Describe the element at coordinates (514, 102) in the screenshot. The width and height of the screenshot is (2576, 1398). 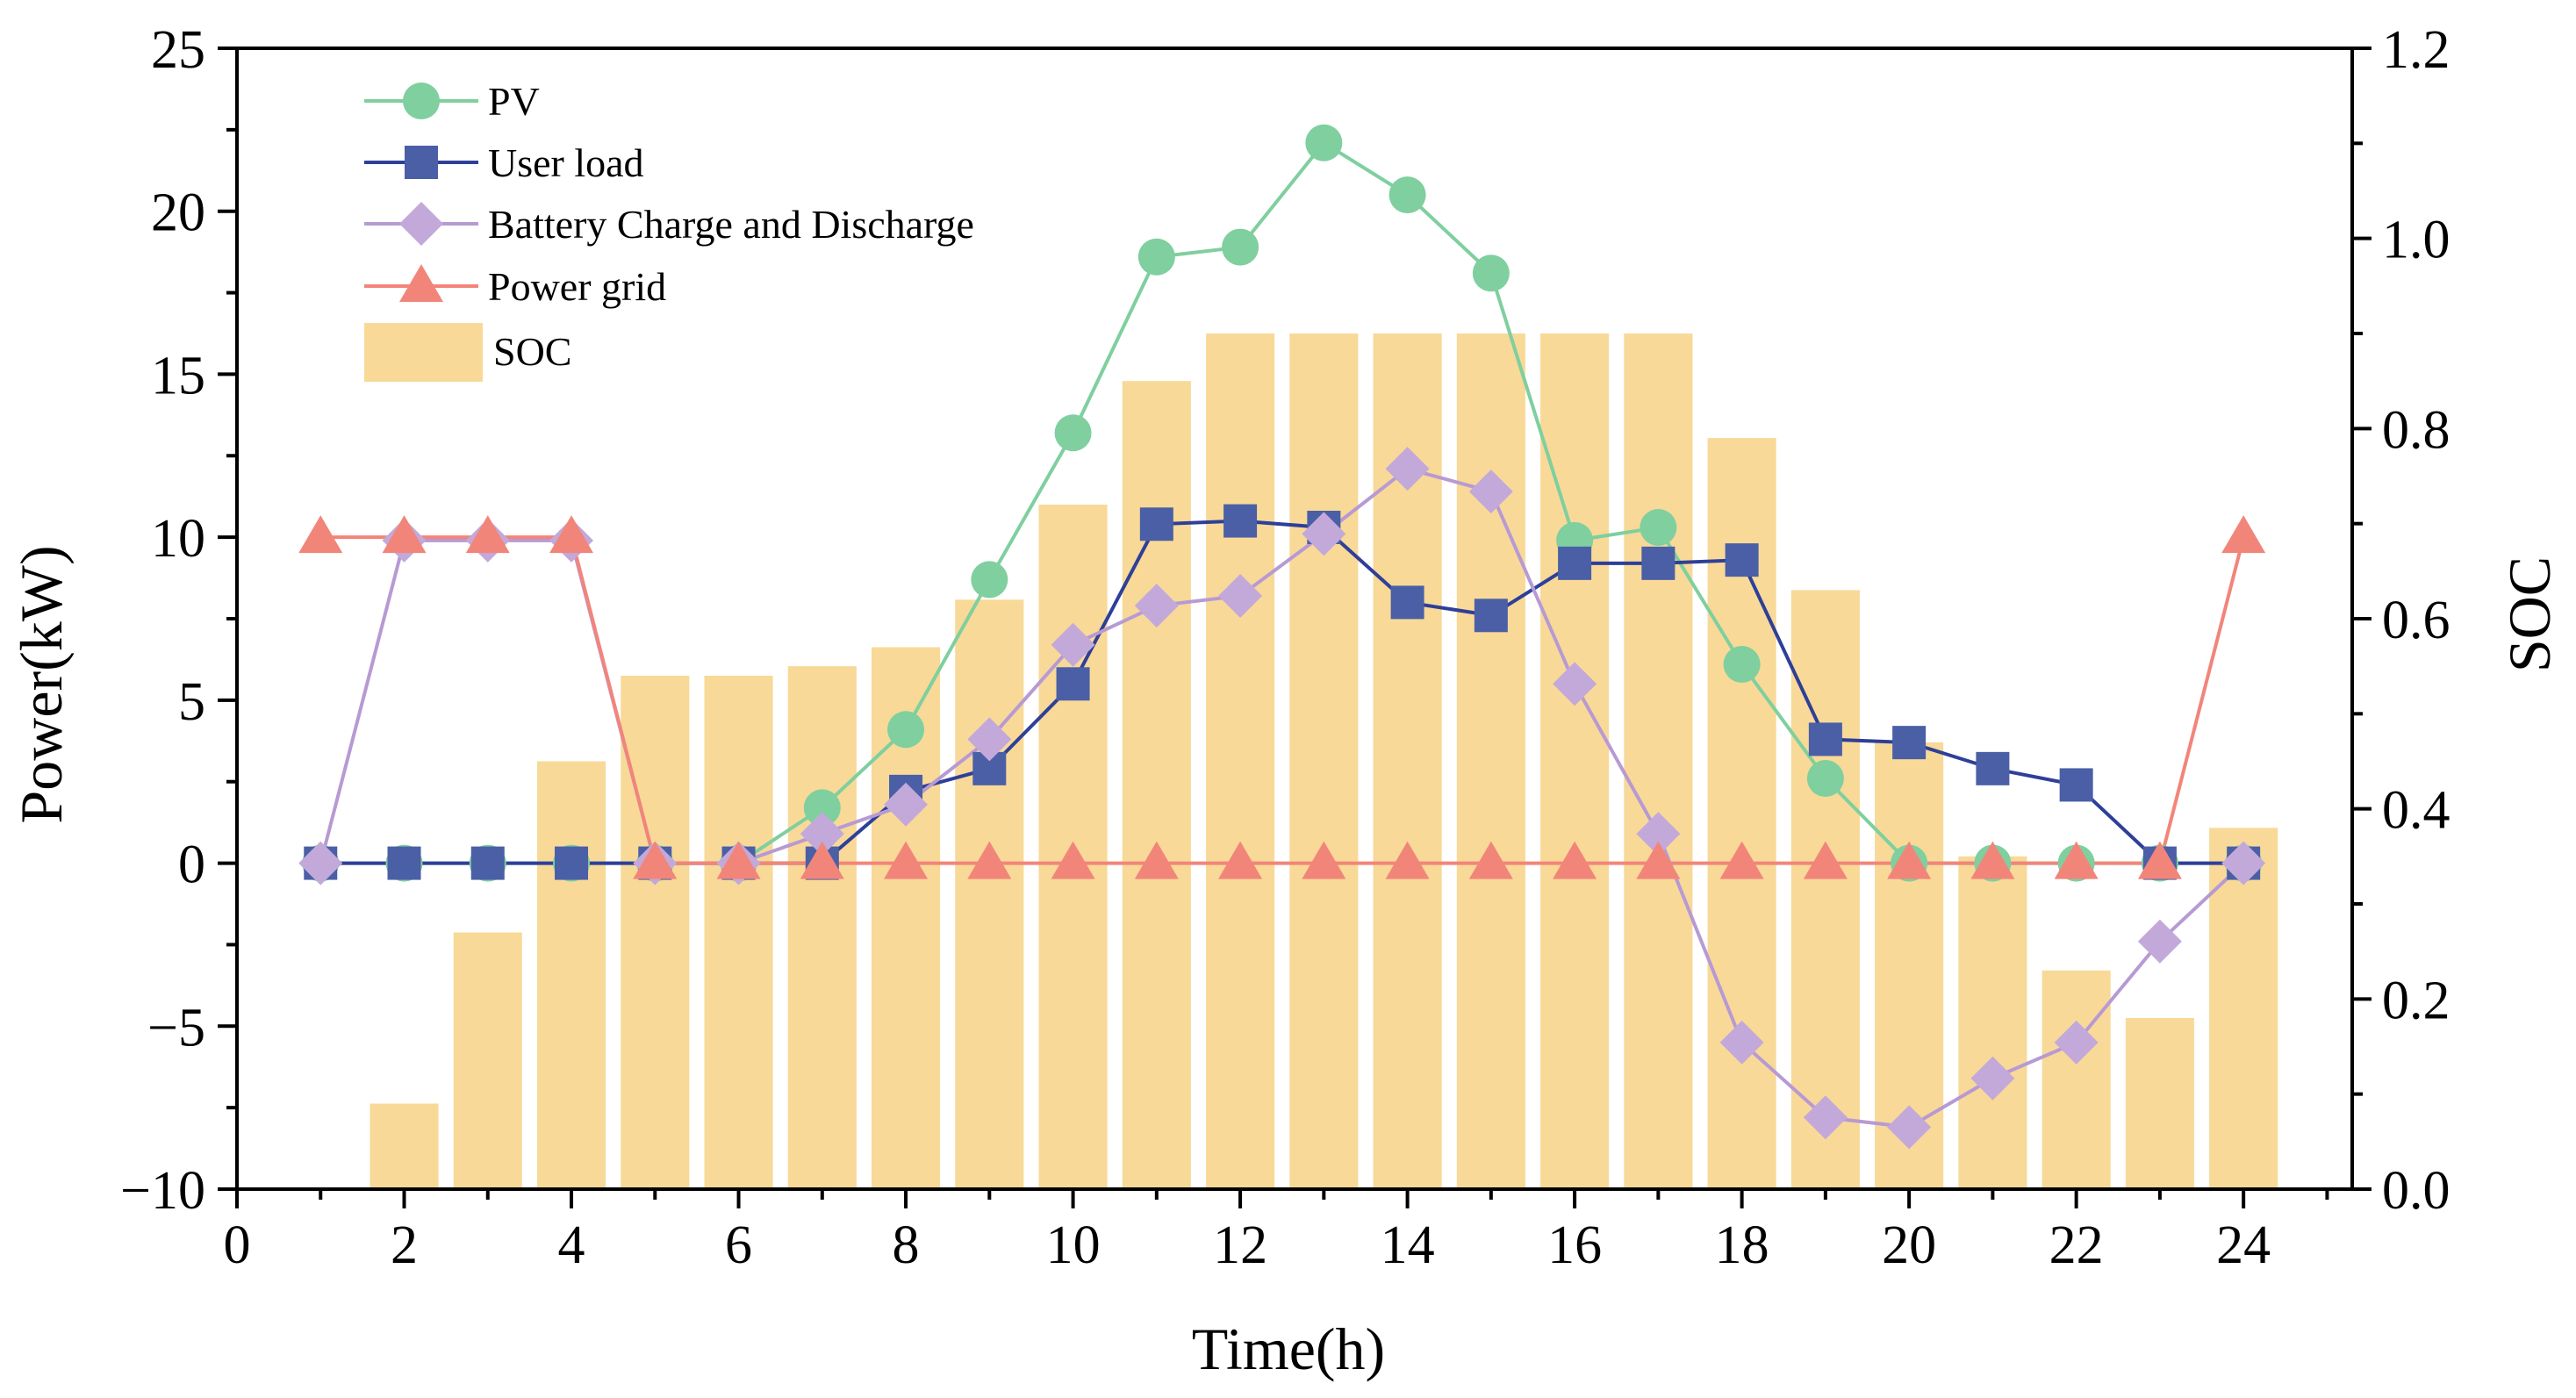
I see `legend-label: PV` at that location.